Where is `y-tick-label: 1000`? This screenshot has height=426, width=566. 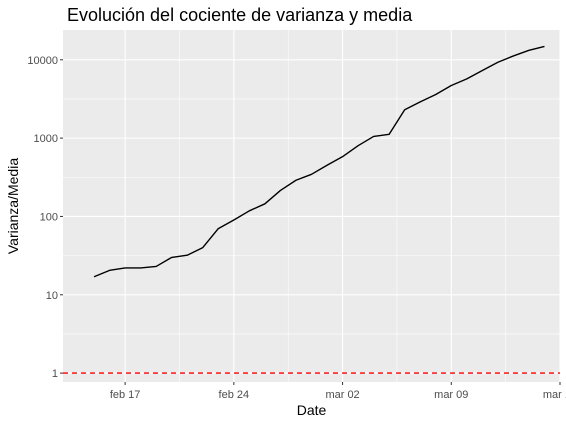
y-tick-label: 1000 is located at coordinates (46, 139).